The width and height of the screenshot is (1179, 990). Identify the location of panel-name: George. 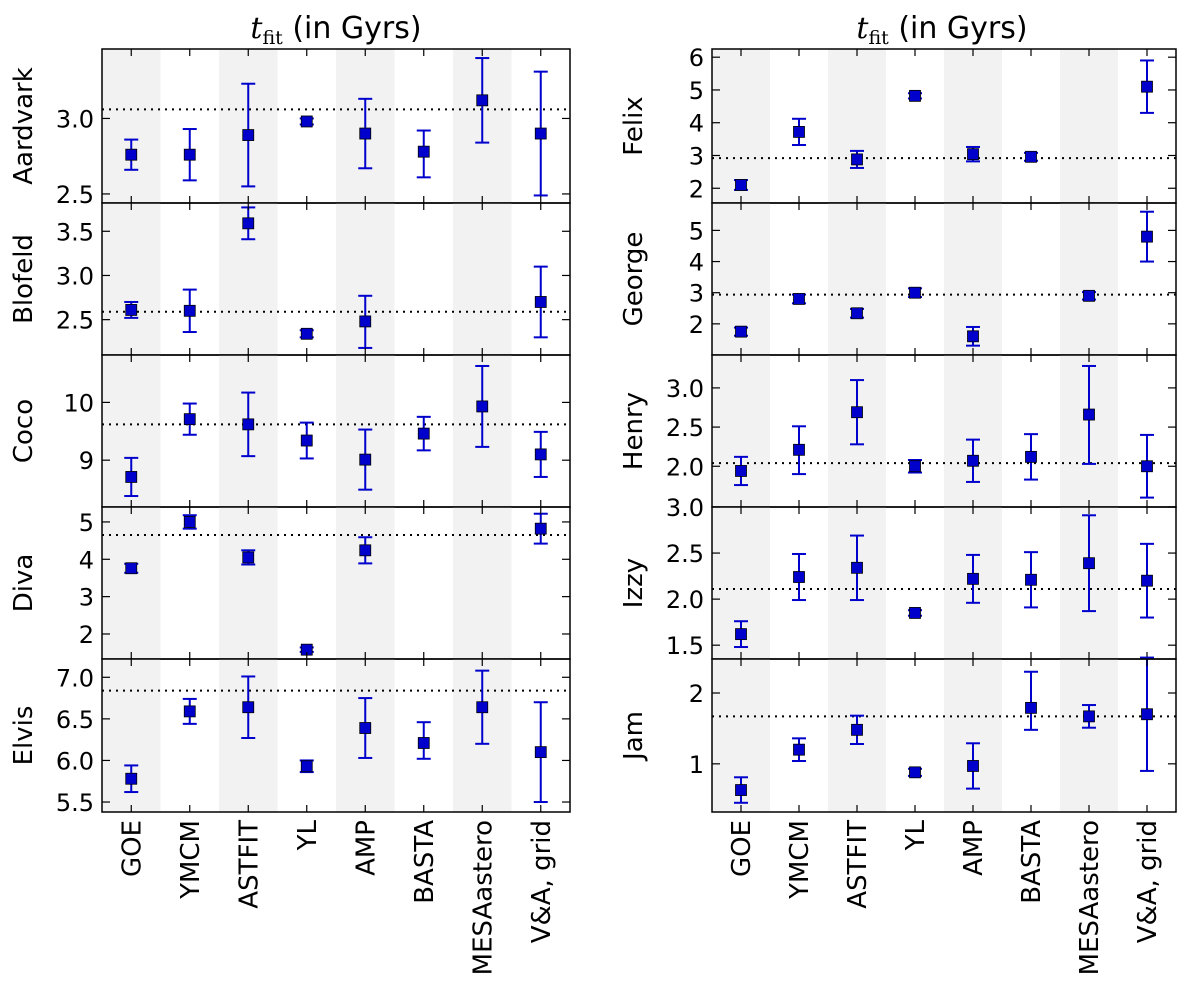
(634, 279).